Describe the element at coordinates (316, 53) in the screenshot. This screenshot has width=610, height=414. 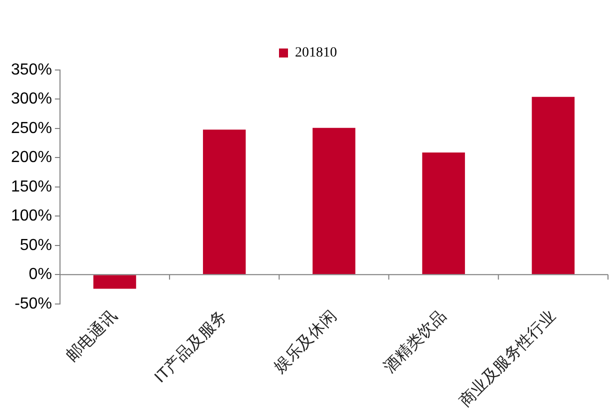
I see `legend-label: 201810` at that location.